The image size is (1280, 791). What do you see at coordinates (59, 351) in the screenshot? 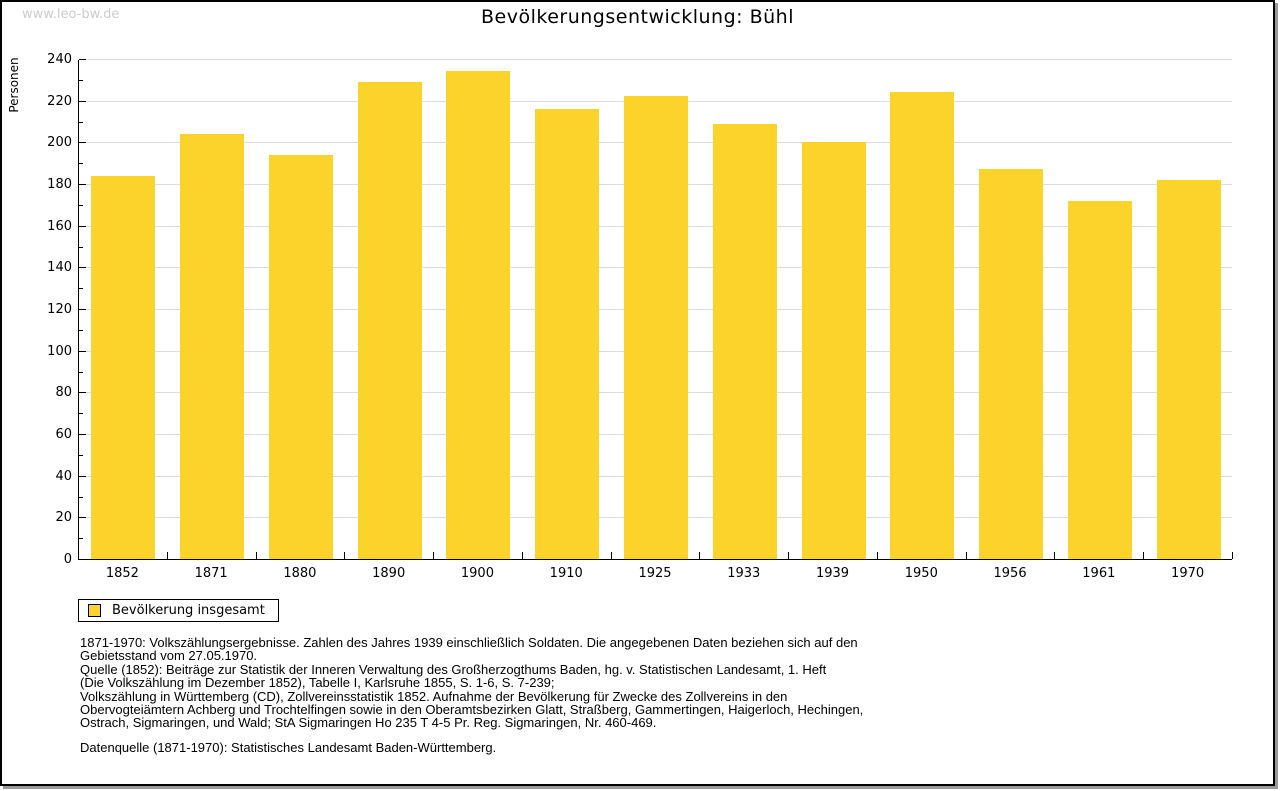
I see `y-tick-label: 100` at bounding box center [59, 351].